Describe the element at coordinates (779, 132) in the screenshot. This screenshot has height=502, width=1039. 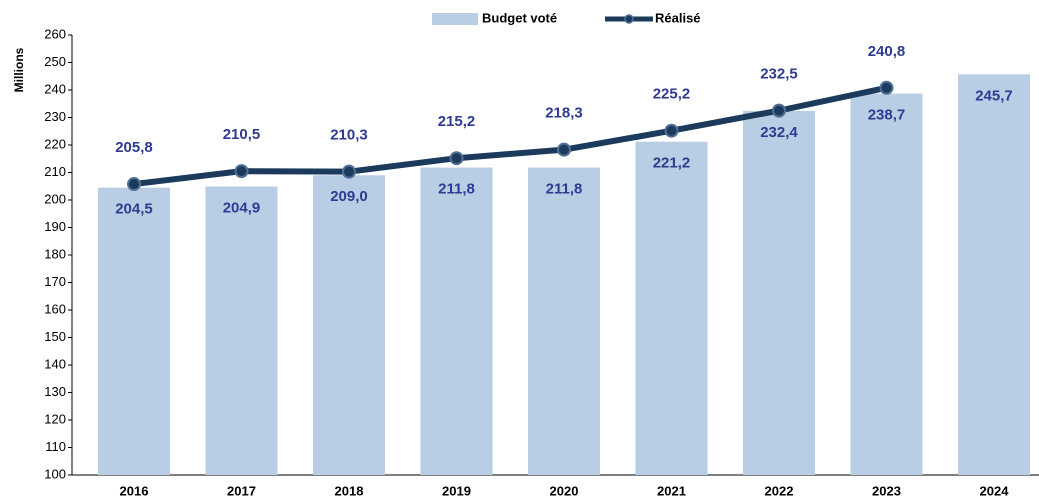
I see `data-label: 232,4` at that location.